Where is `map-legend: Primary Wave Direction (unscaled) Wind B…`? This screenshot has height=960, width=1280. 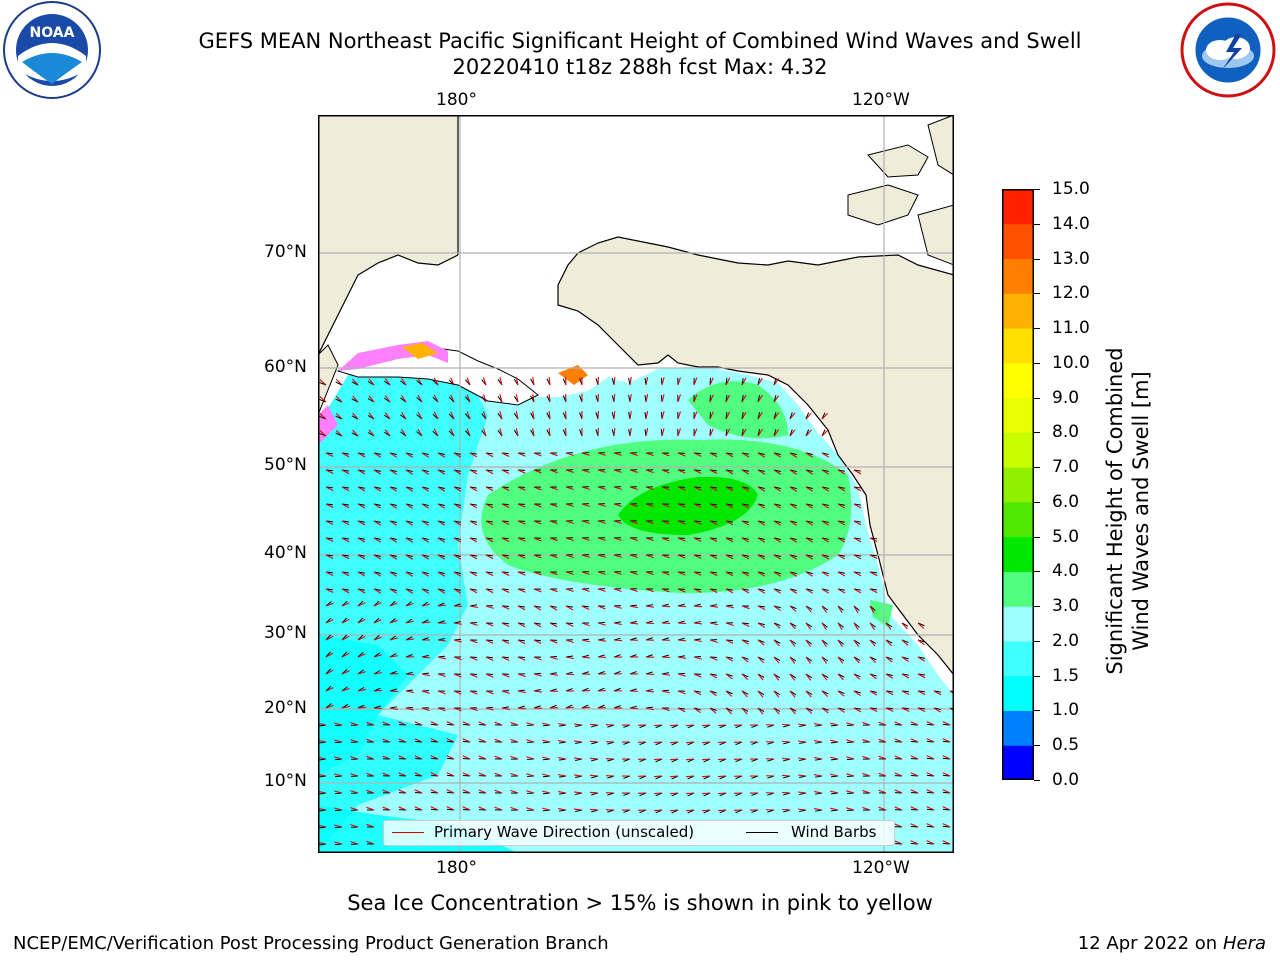
map-legend: Primary Wave Direction (unscaled) Wind B… is located at coordinates (639, 833).